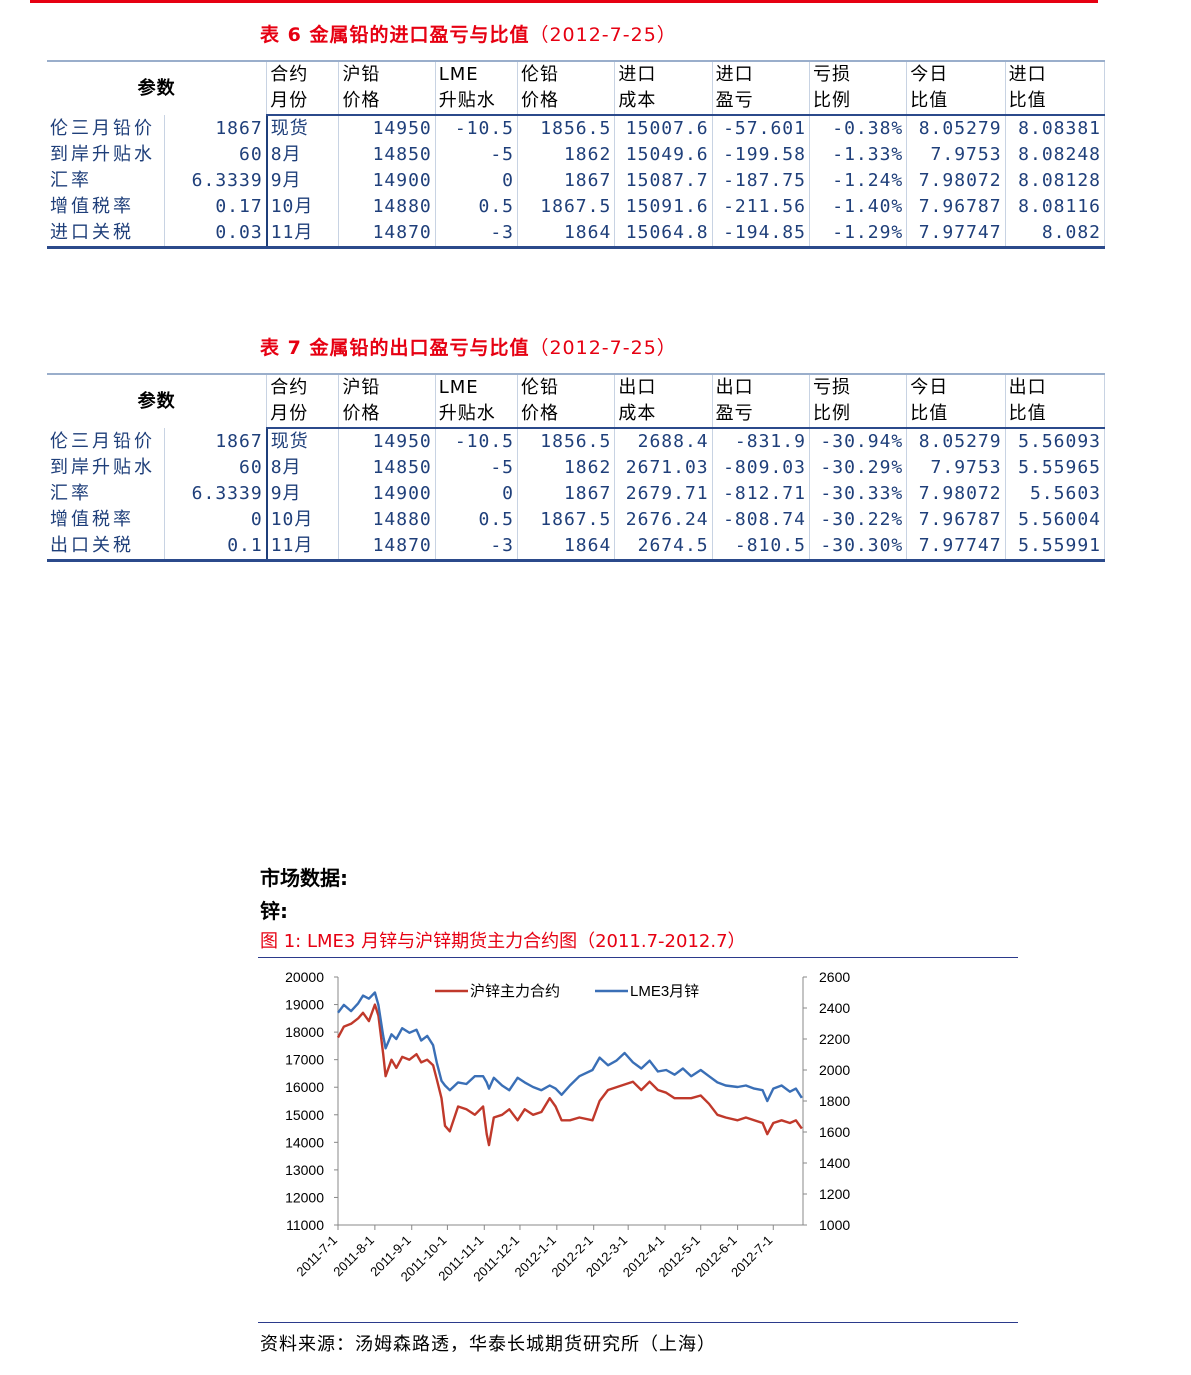 This screenshot has width=1191, height=1375. Describe the element at coordinates (304, 977) in the screenshot. I see `y-left-tick-label: 20000` at that location.